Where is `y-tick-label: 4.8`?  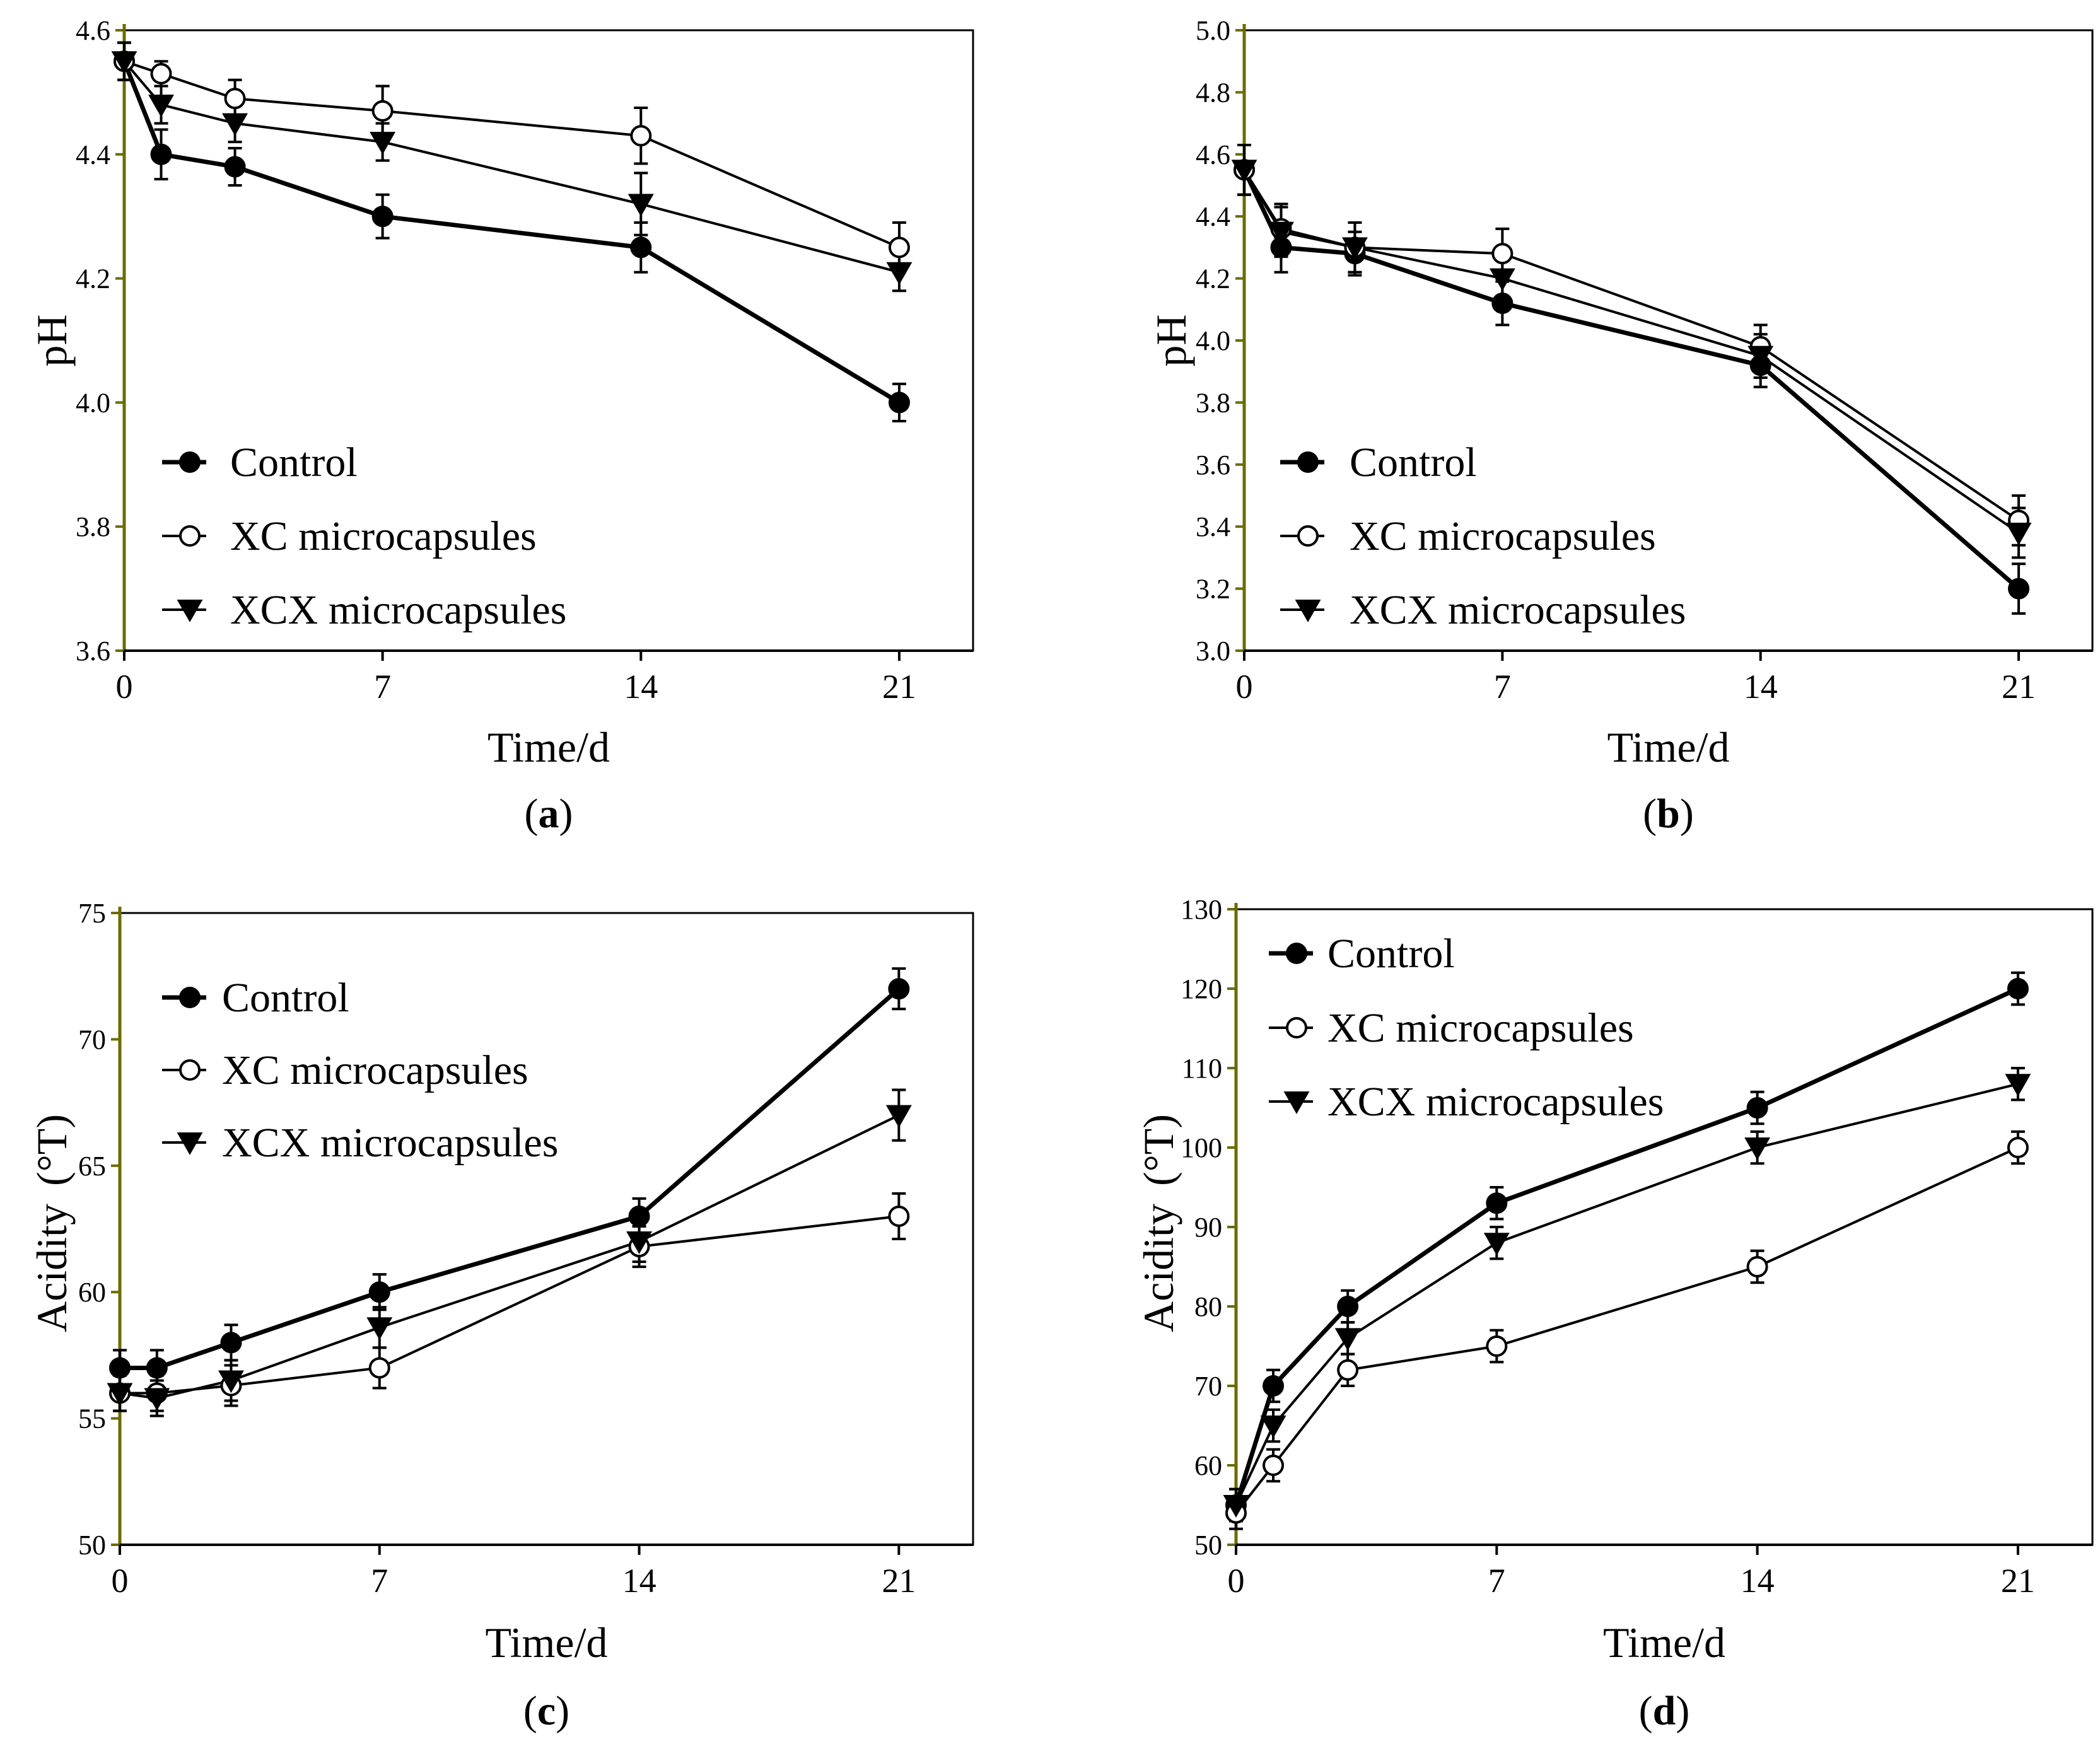
y-tick-label: 4.8 is located at coordinates (1213, 92).